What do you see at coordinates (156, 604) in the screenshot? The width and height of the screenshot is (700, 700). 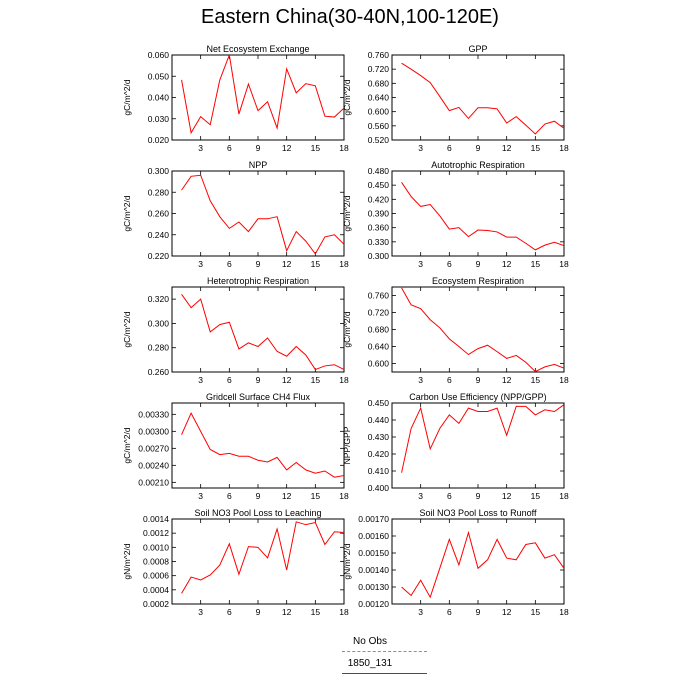 I see `y-tick-label: 0.0002` at bounding box center [156, 604].